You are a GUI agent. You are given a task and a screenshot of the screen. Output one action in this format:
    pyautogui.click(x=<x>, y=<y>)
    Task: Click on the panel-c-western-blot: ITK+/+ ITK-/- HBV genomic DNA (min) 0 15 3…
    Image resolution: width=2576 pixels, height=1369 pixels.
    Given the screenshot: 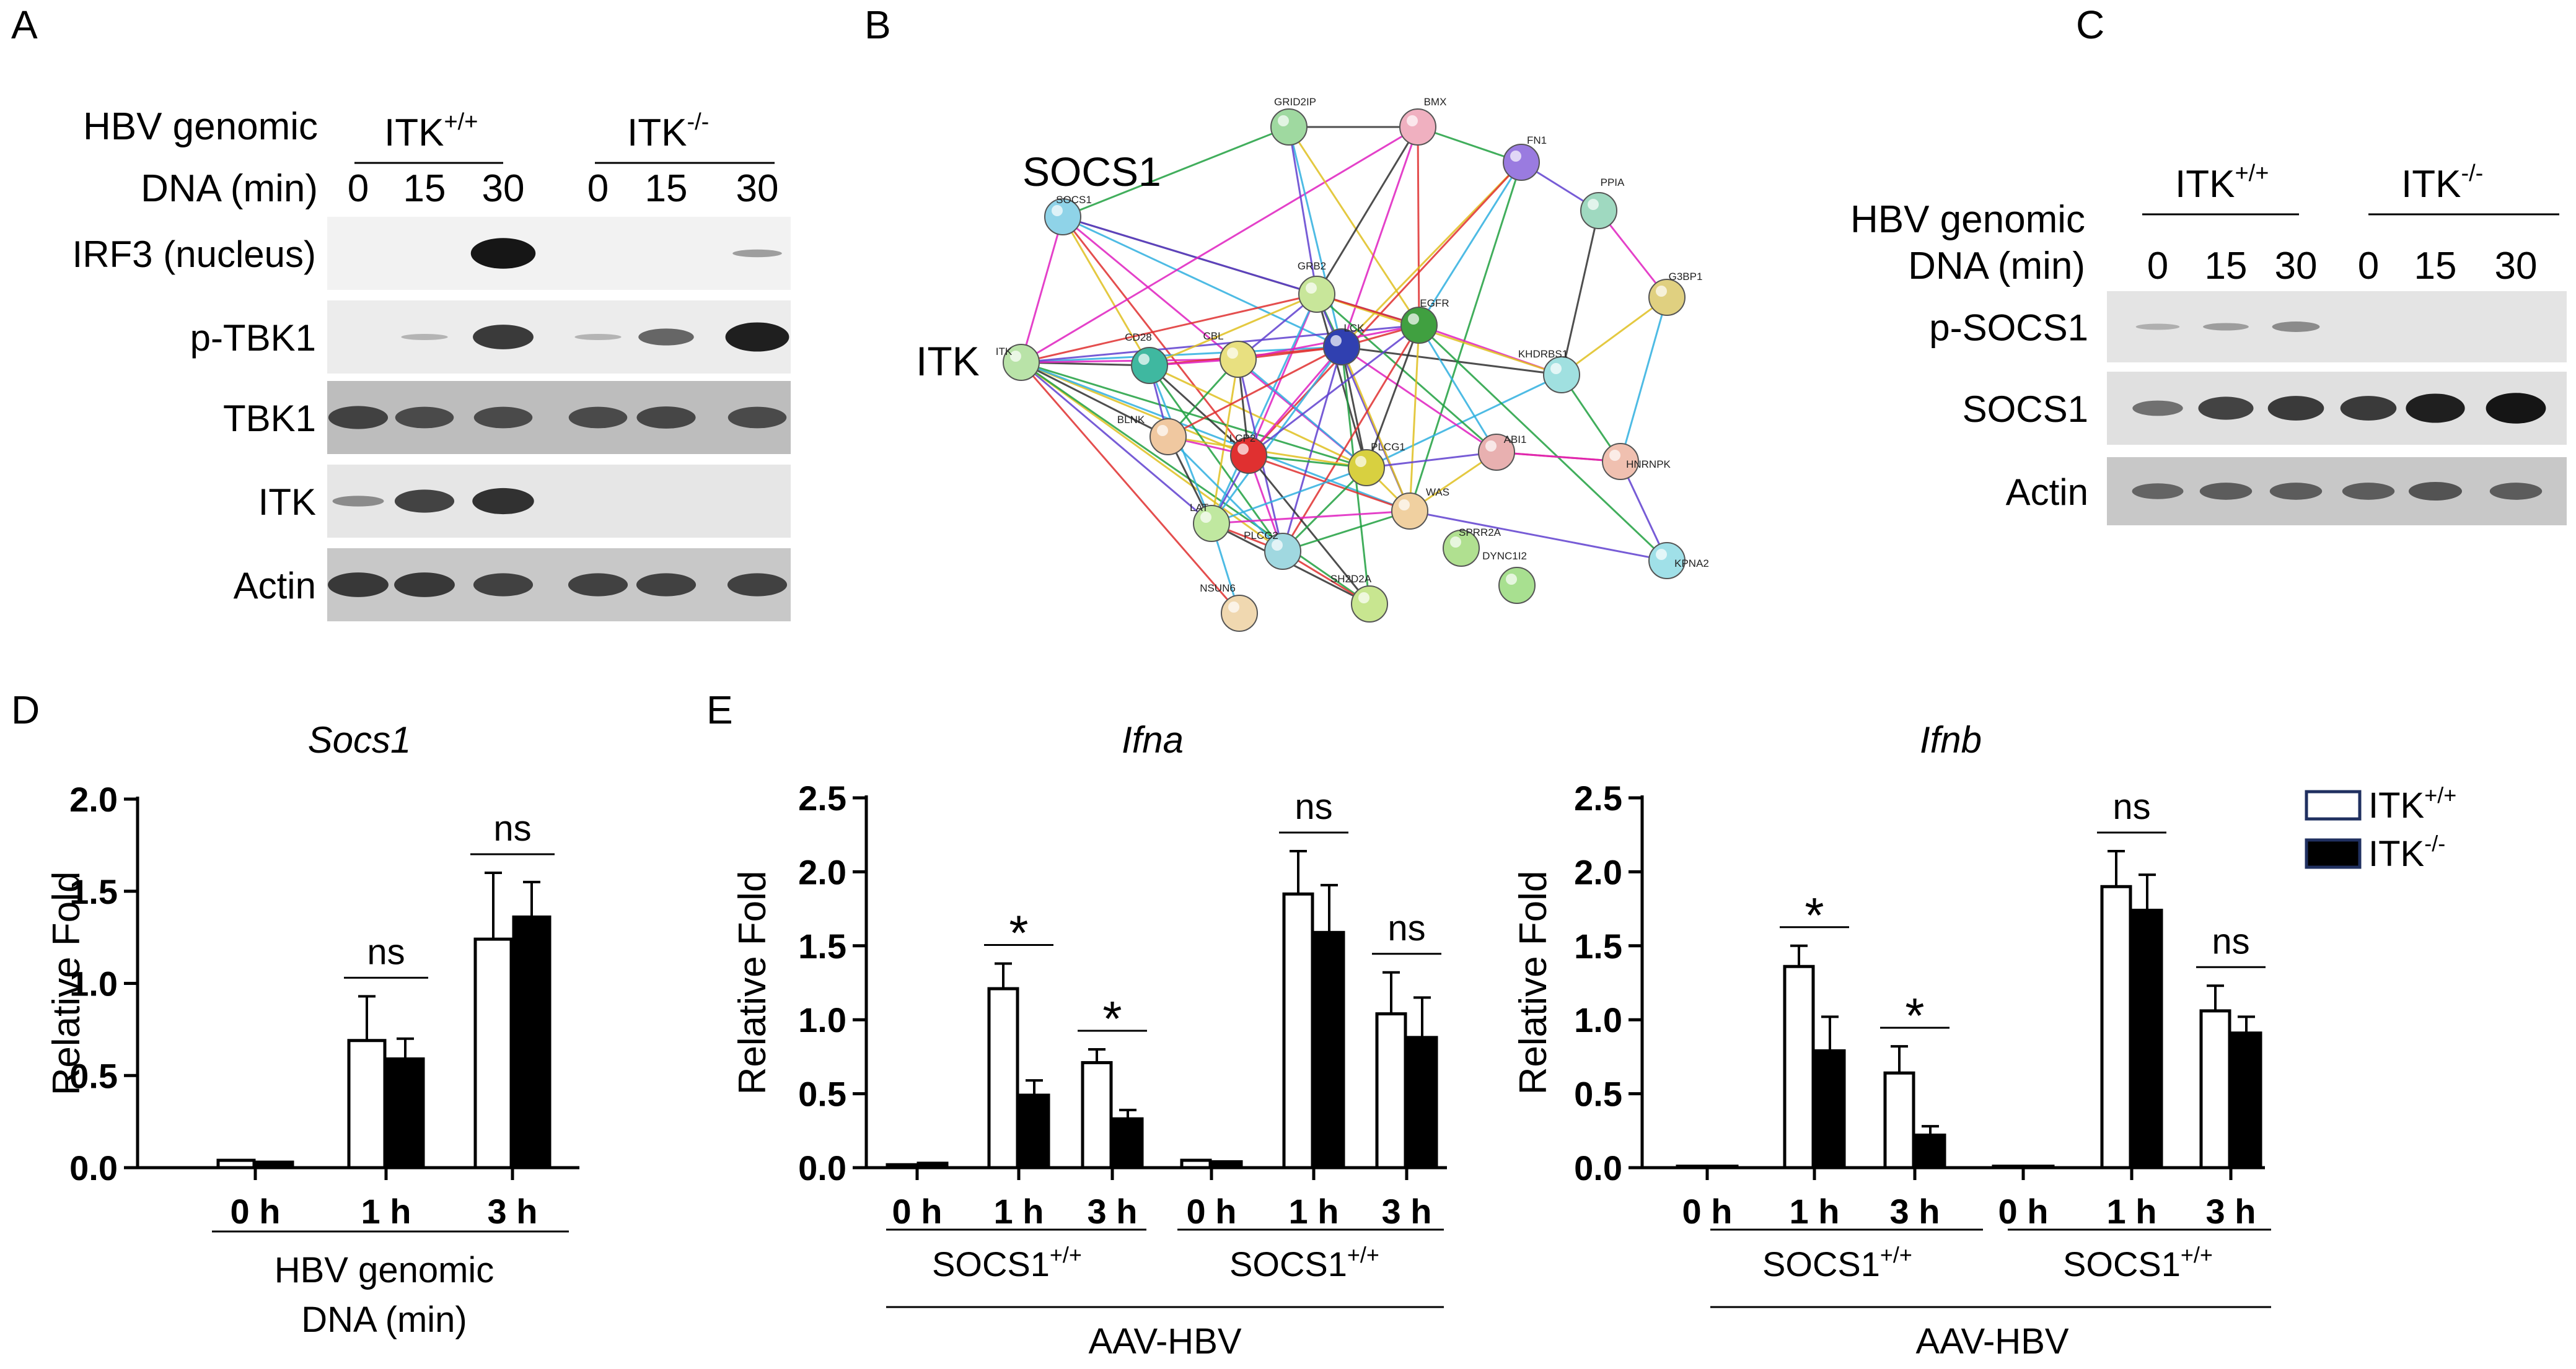 What is the action you would take?
    pyautogui.click(x=2208, y=342)
    